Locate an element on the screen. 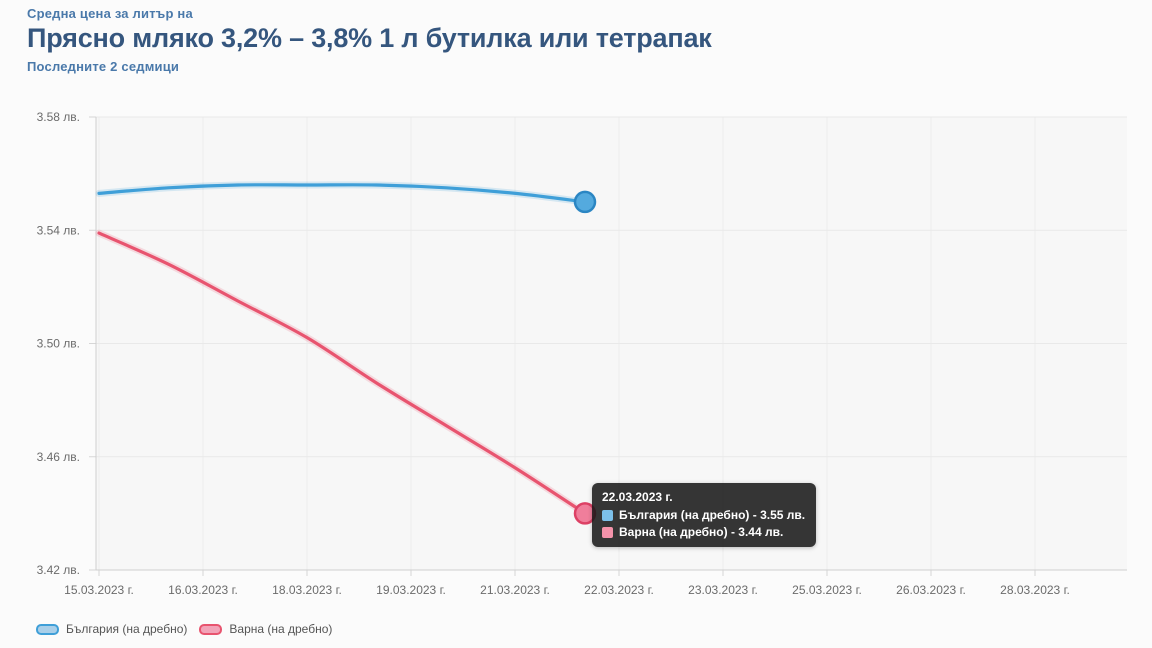  tooltip-row-text: България (на дребно) - 3.55 лв. is located at coordinates (712, 515).